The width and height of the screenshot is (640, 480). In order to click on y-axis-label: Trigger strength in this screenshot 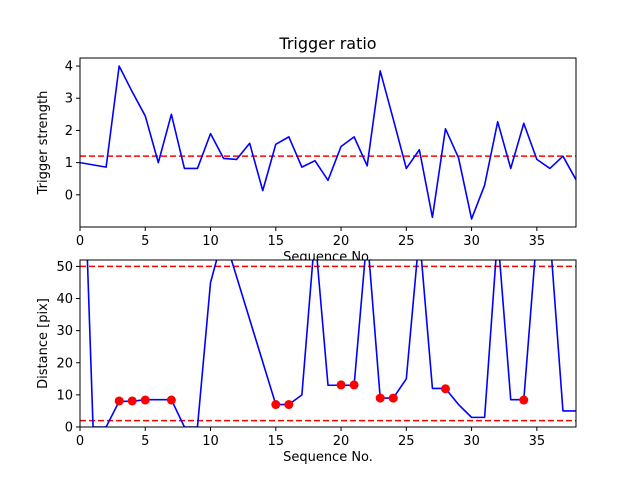, I will do `click(43, 143)`.